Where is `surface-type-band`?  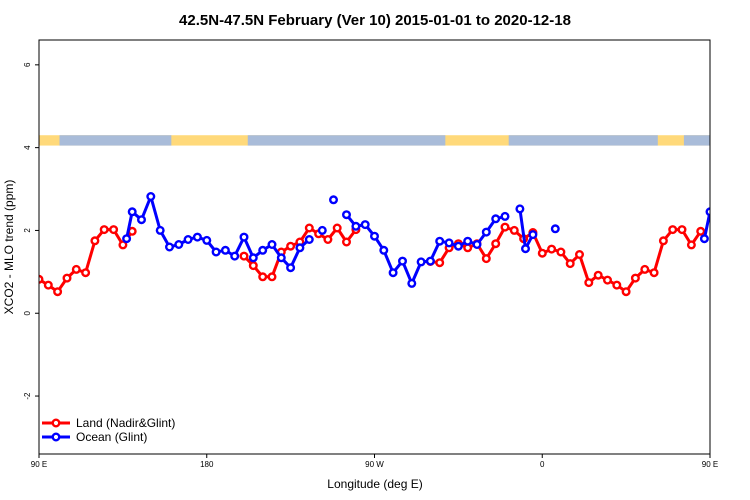
surface-type-band is located at coordinates (374, 140).